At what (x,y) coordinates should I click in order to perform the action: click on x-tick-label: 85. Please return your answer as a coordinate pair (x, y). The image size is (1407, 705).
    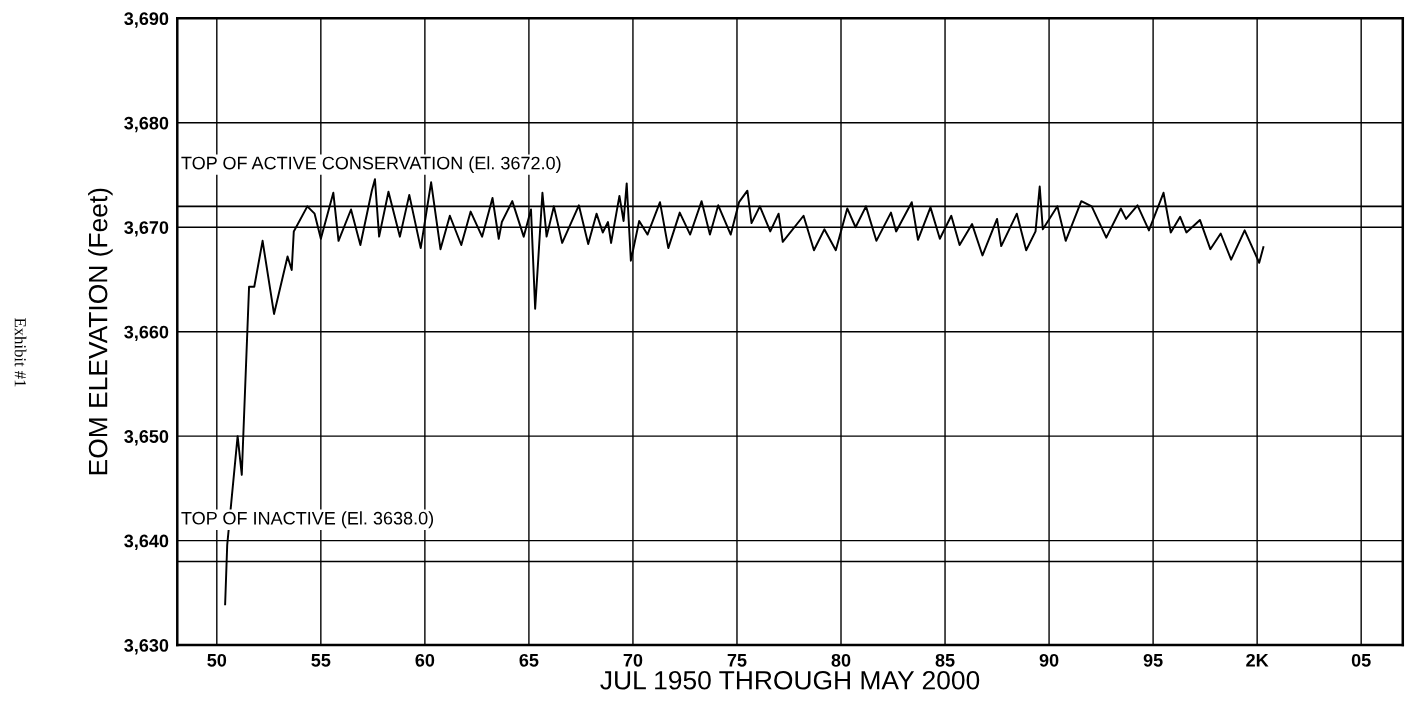
    Looking at the image, I should click on (945, 660).